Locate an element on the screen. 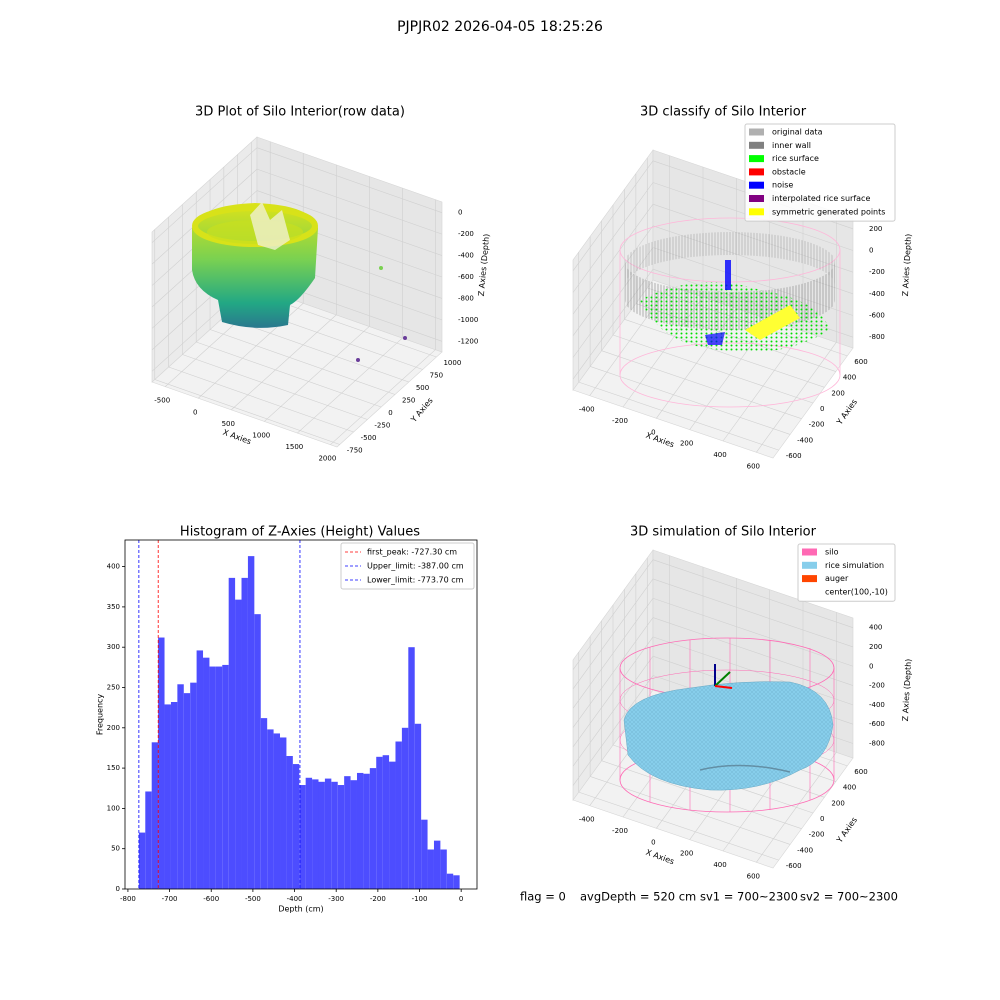  x-tick-label: -600 is located at coordinates (211, 899).